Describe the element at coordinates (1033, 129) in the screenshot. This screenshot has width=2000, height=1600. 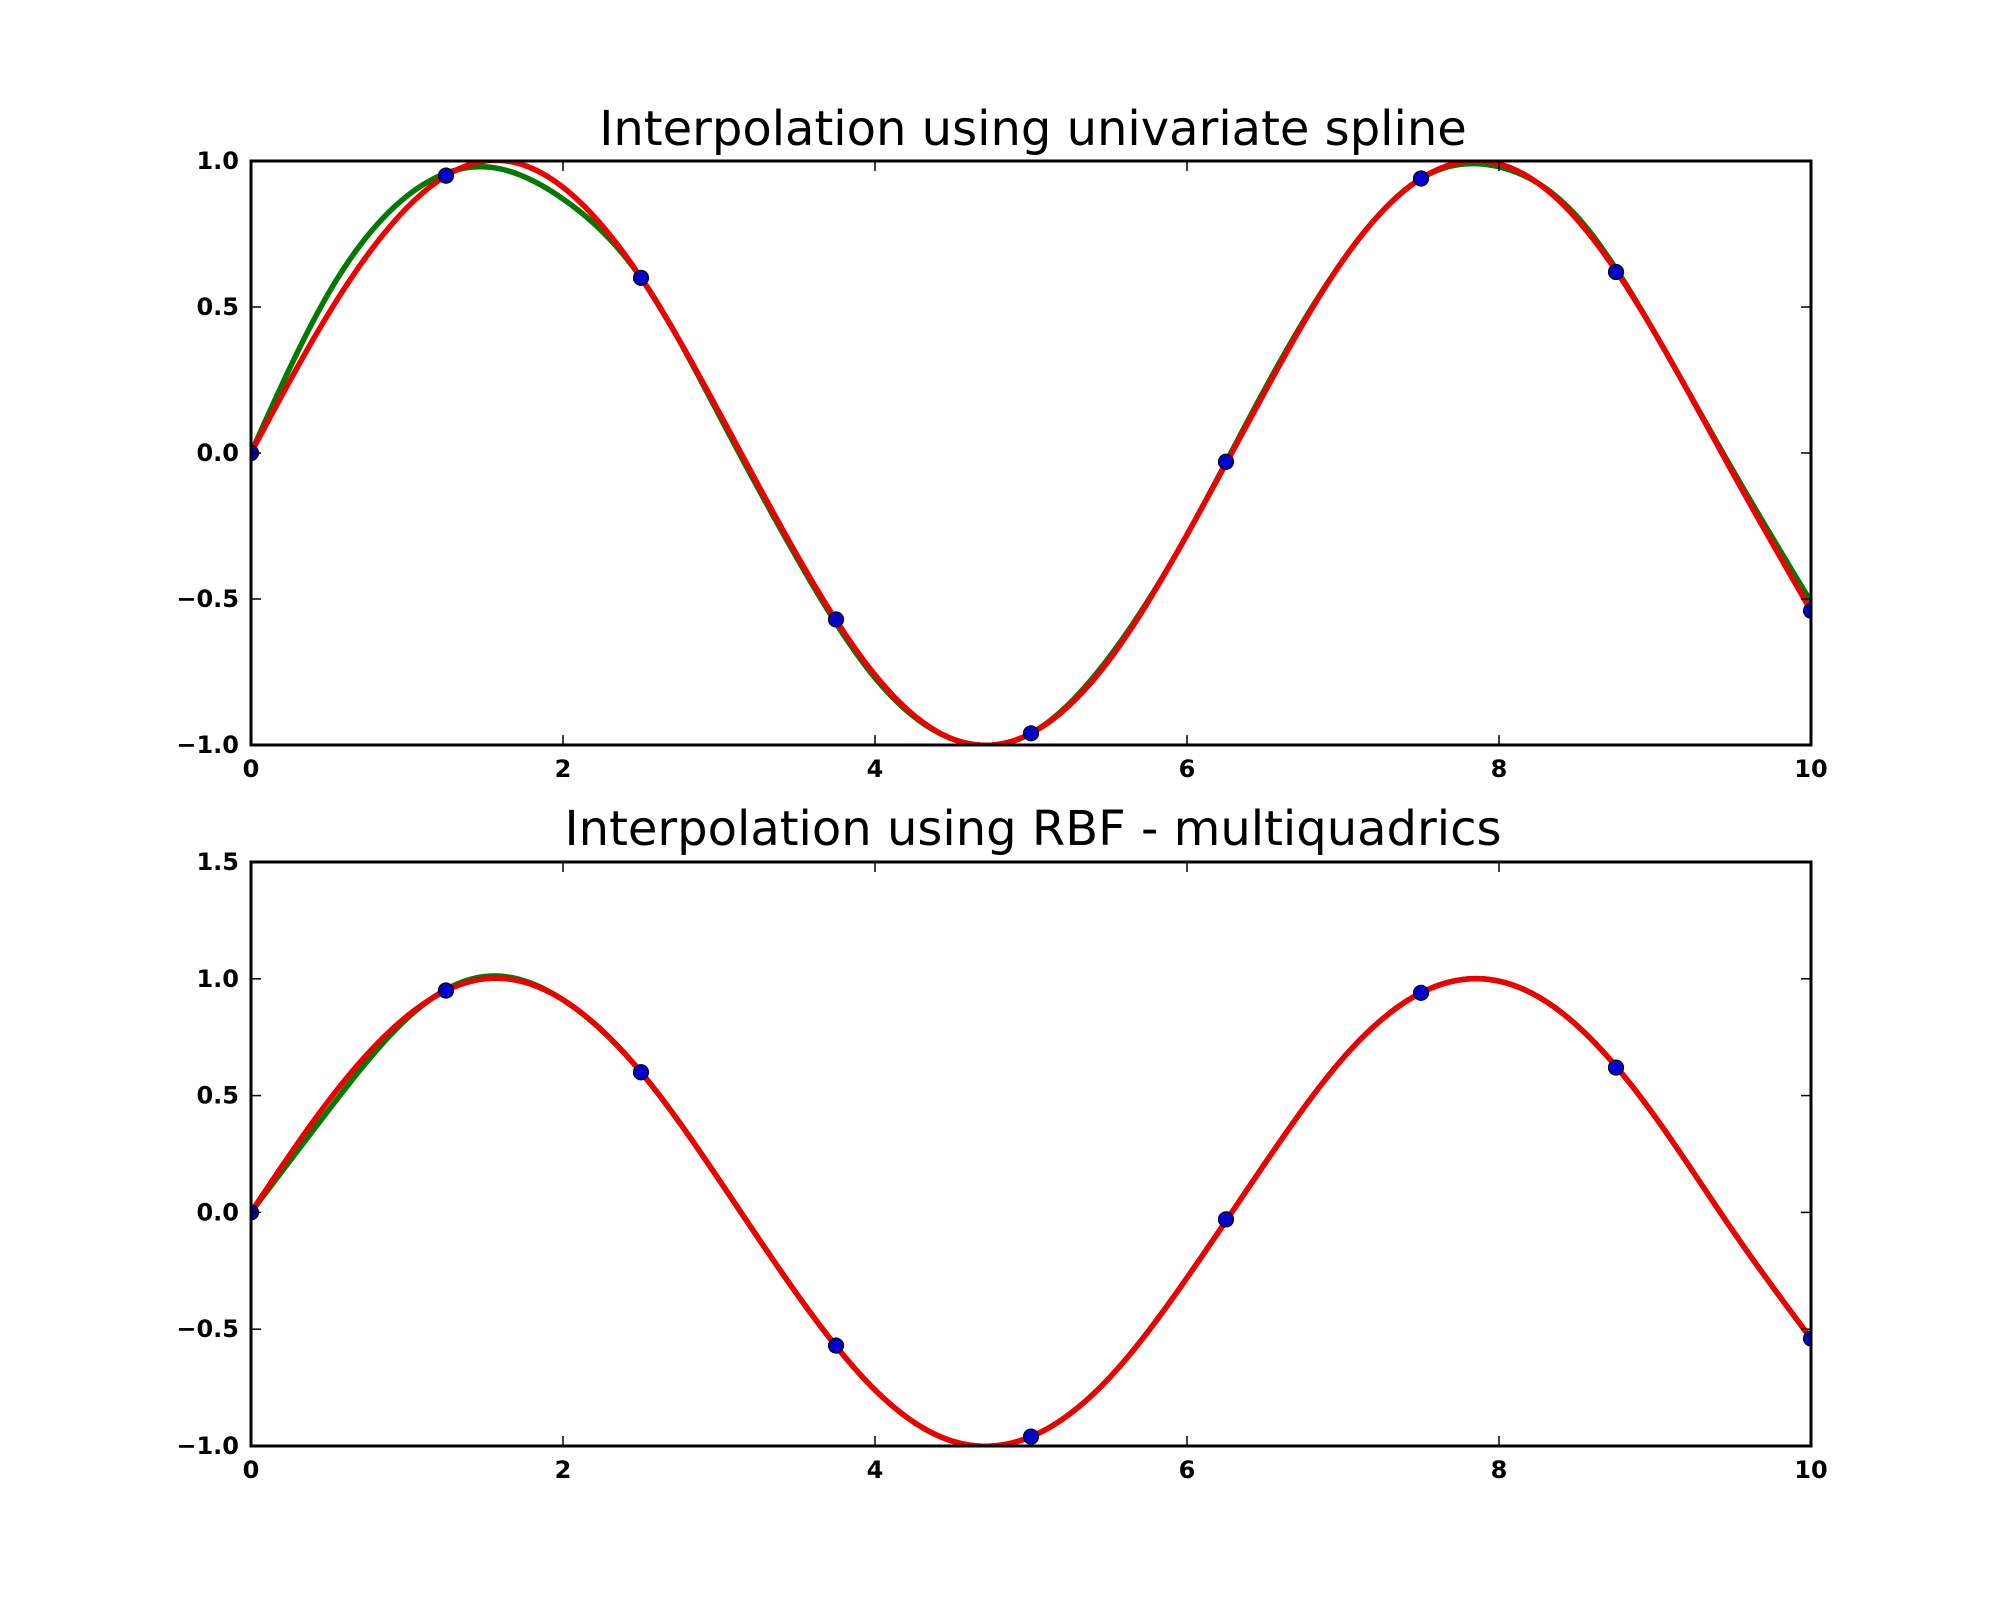
I see `subplot-title: Interpolation using univariate spline` at that location.